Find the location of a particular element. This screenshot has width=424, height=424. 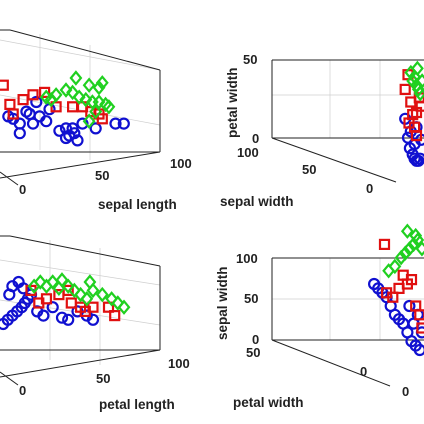

x-axis-label: sepal width is located at coordinates (257, 201).